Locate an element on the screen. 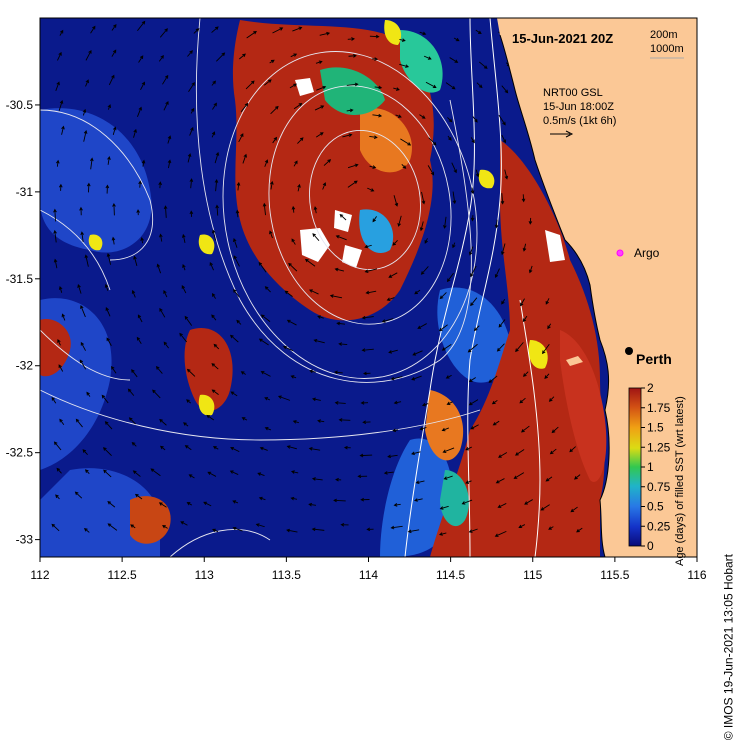 The width and height of the screenshot is (739, 740). lat-tick-label: -33 is located at coordinates (25, 540).